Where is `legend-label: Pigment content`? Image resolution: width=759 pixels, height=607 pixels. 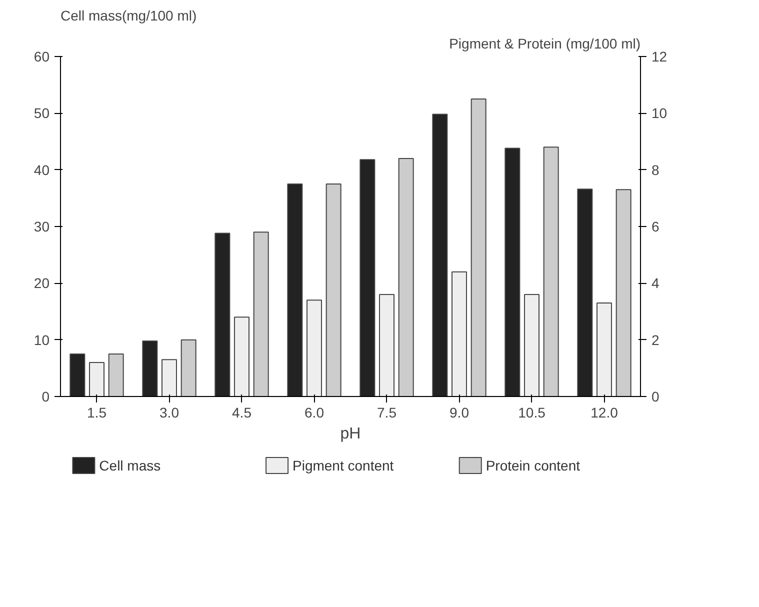 legend-label: Pigment content is located at coordinates (343, 466).